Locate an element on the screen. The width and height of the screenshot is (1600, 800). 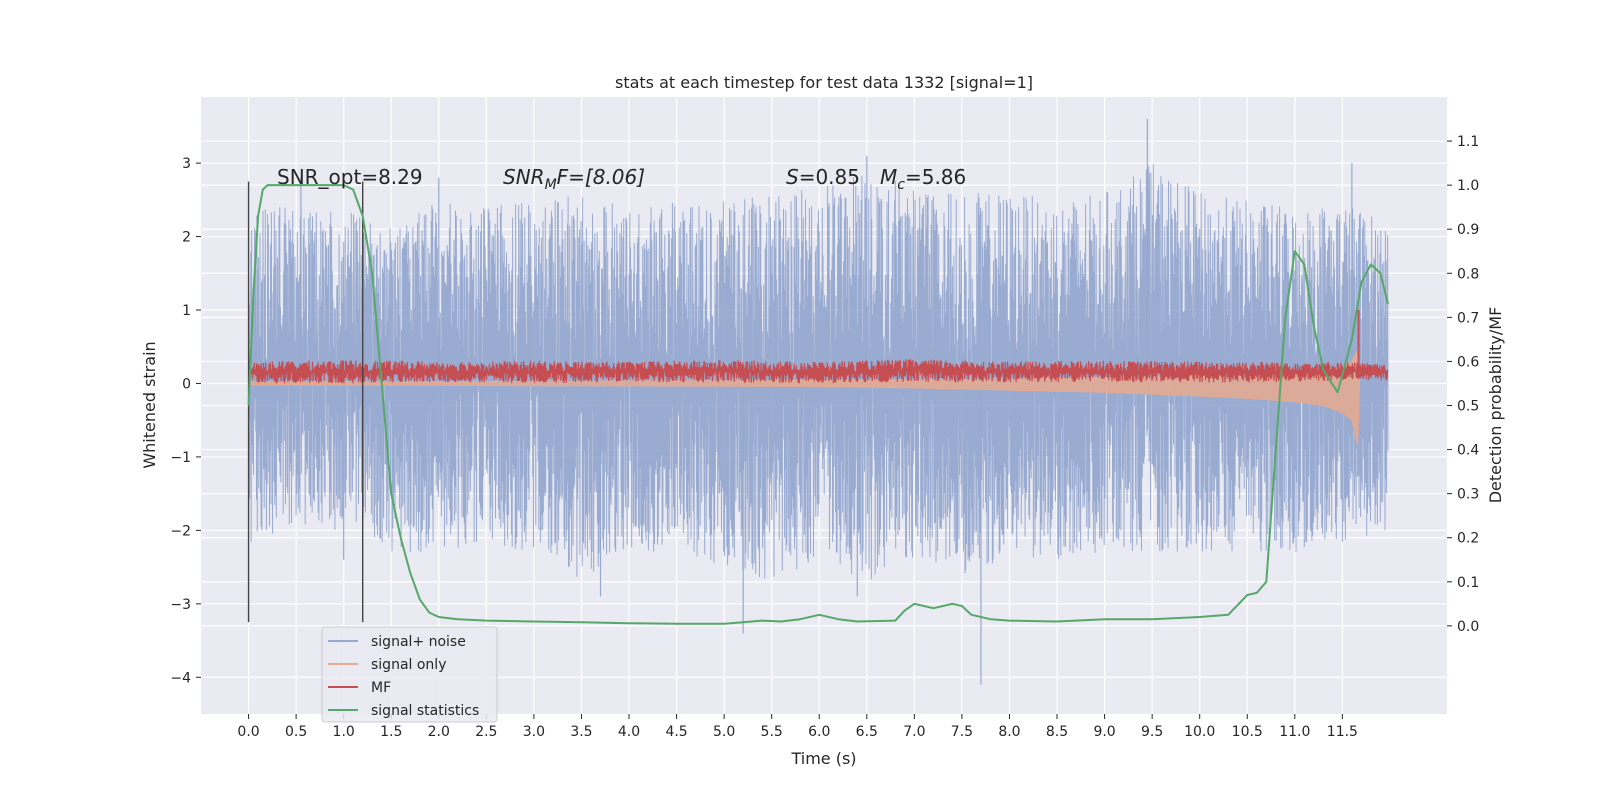
snr-mf-sub: M is located at coordinates (551, 185).